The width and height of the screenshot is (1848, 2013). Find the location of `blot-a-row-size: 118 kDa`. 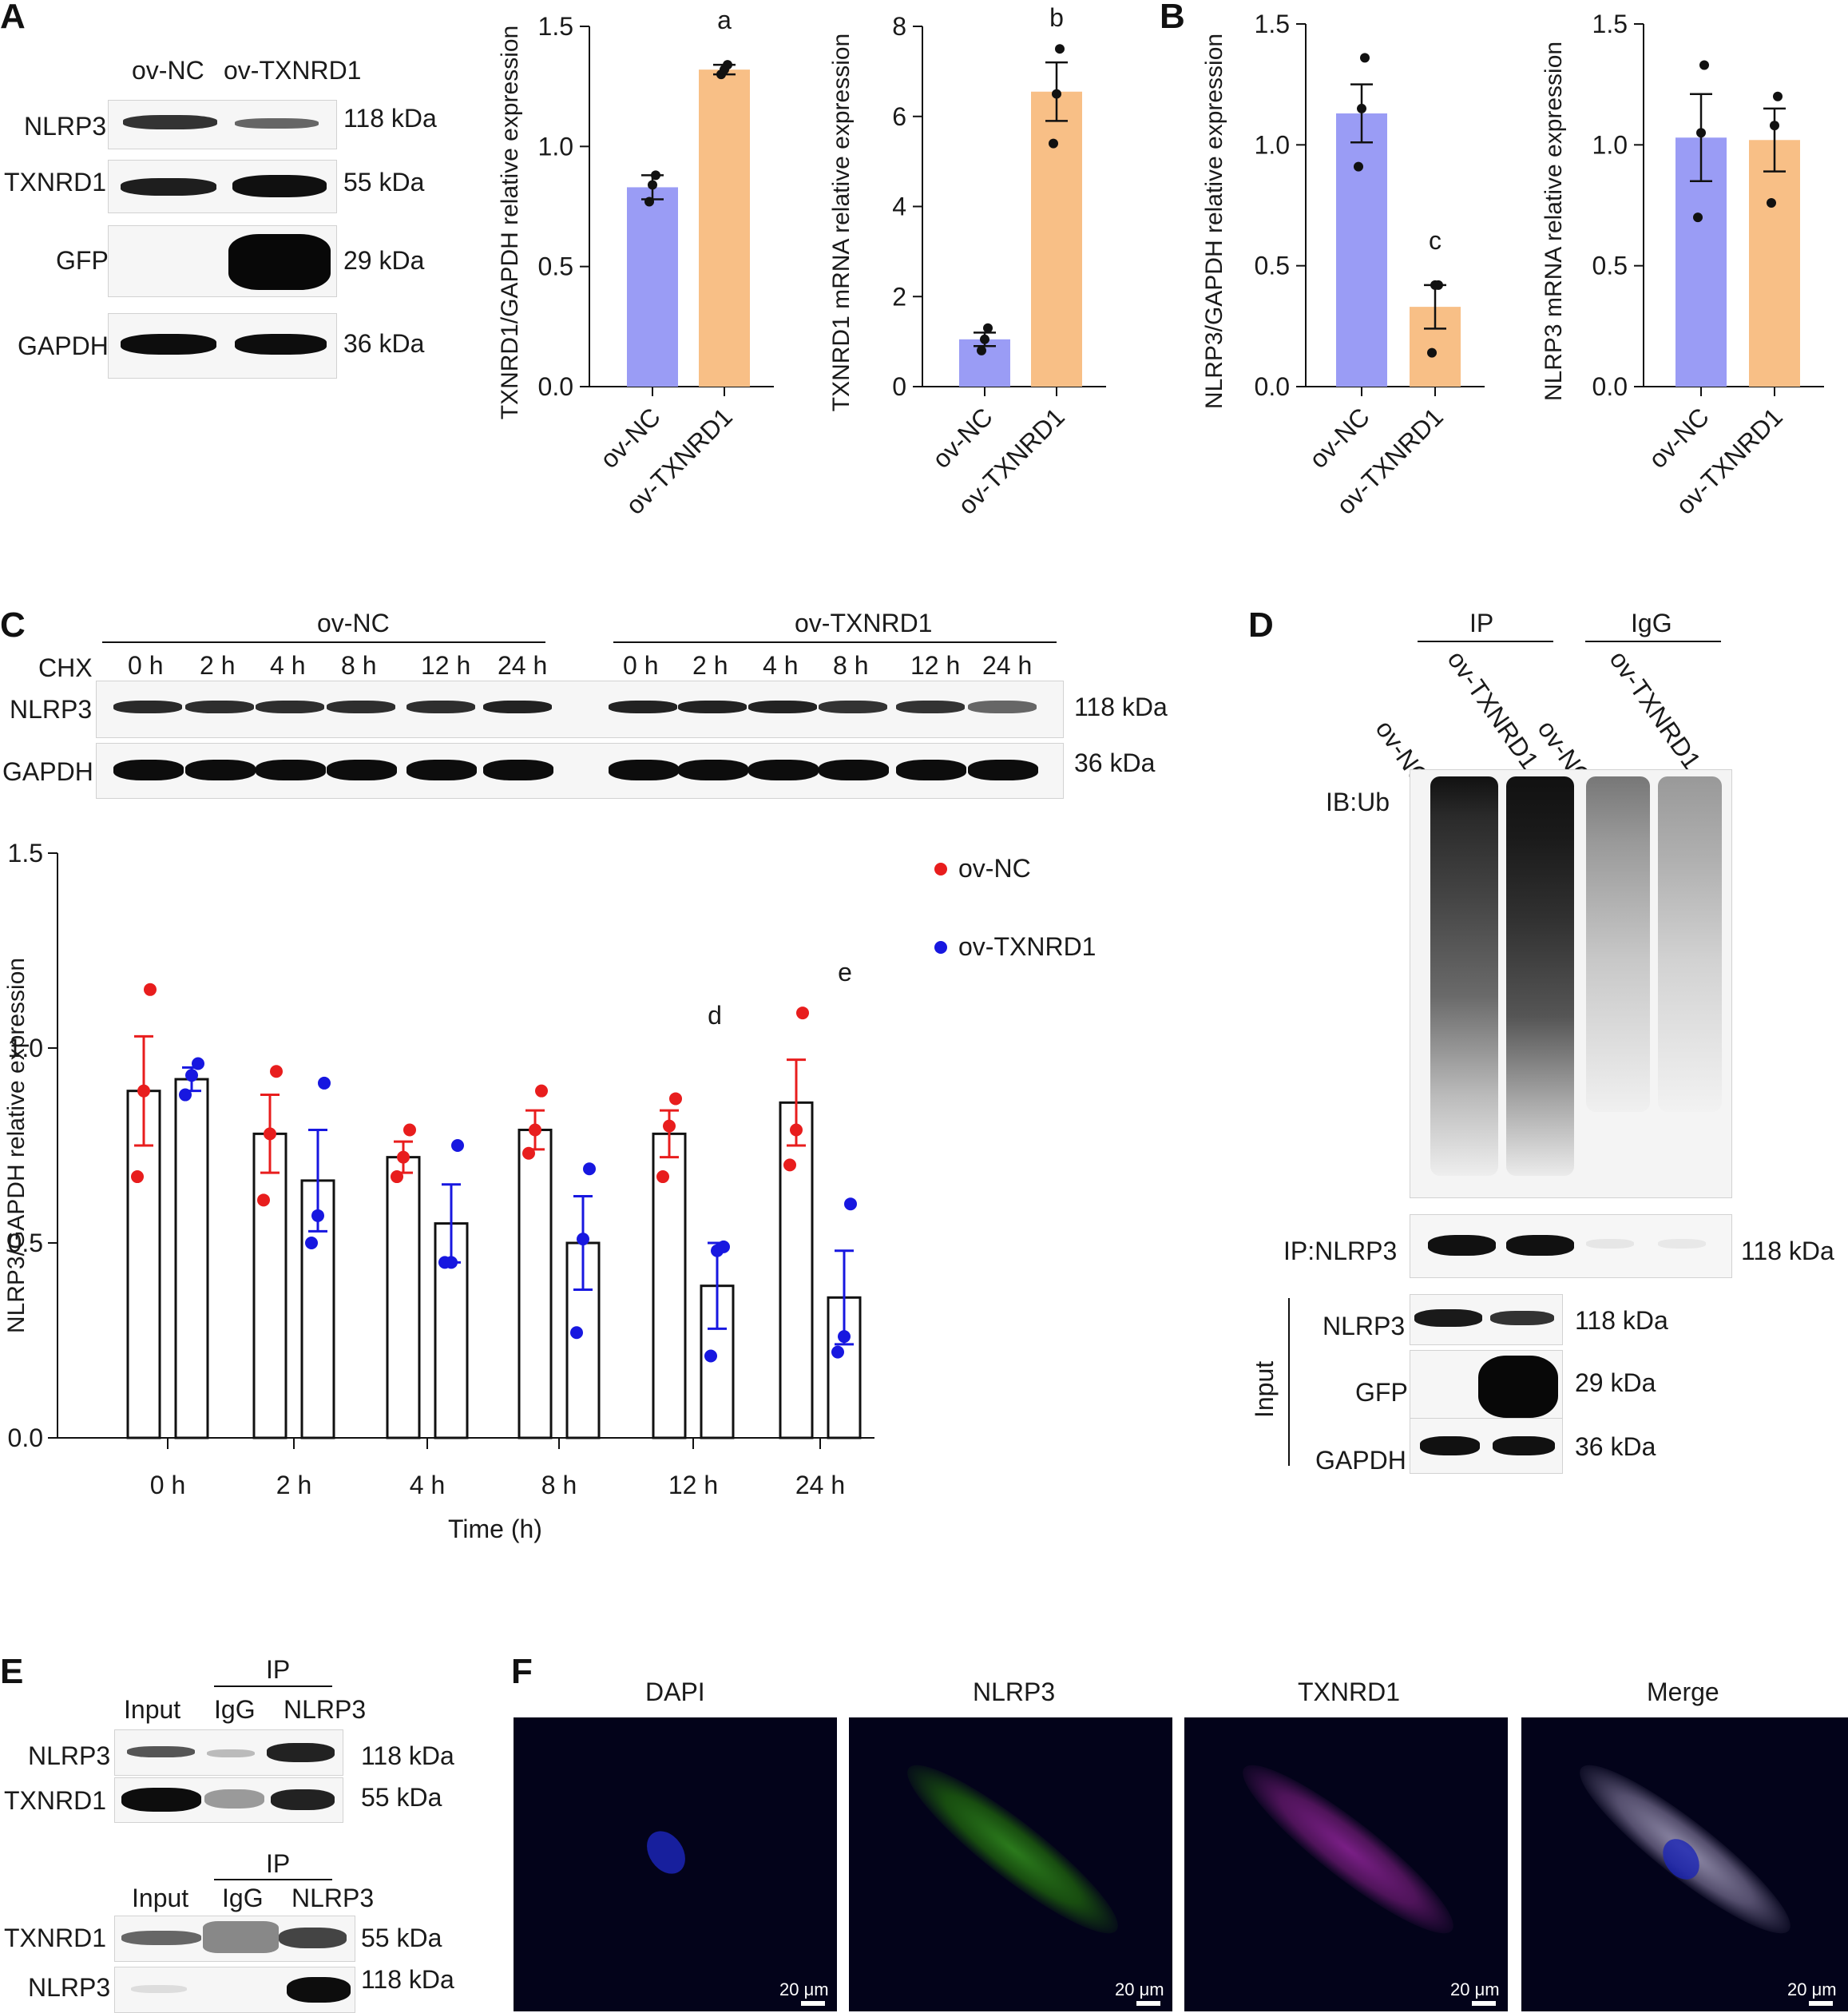

blot-a-row-size: 118 kDa is located at coordinates (390, 118).